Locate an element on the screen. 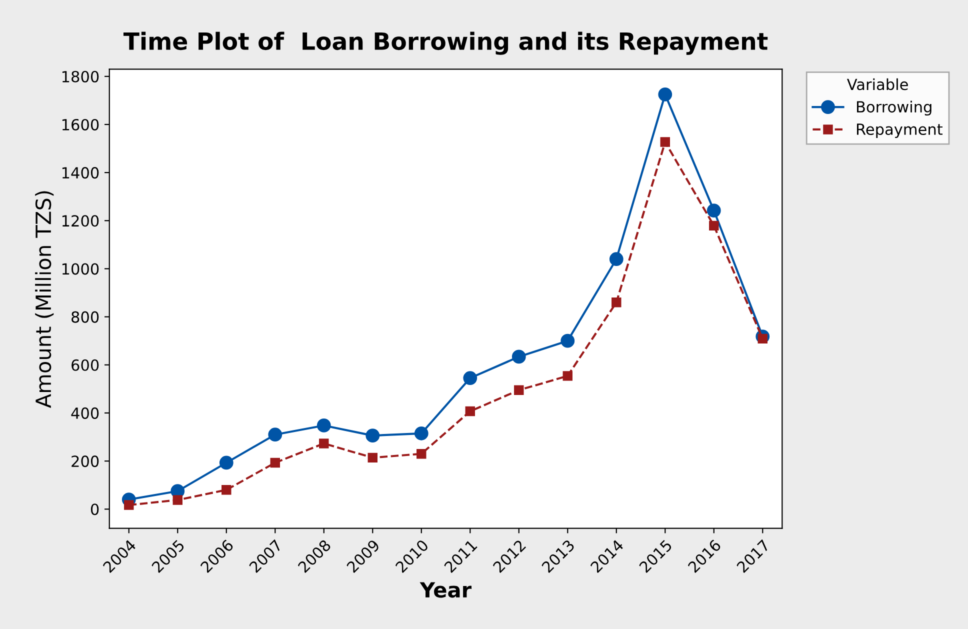 Image resolution: width=968 pixels, height=629 pixels. legend-label: Repayment is located at coordinates (899, 131).